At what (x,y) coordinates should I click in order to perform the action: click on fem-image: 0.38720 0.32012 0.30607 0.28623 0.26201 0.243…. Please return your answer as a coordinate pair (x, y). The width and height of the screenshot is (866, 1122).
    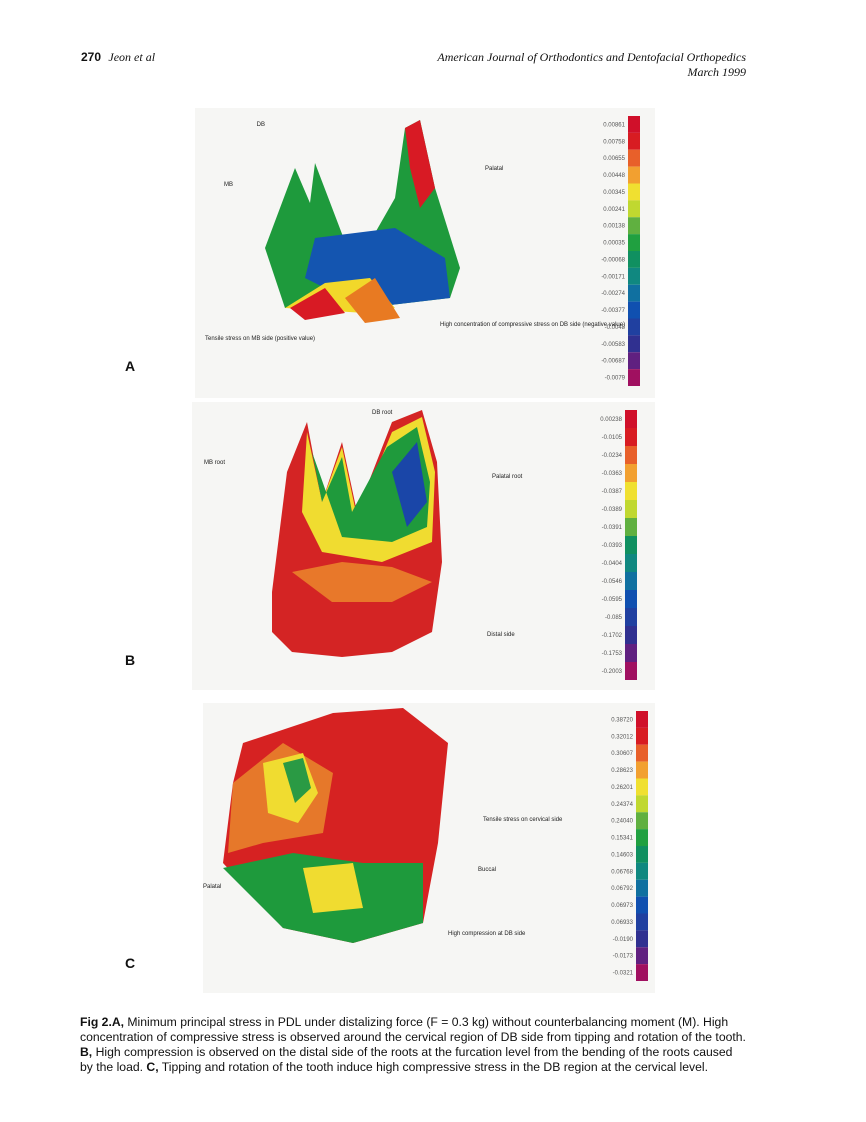
    Looking at the image, I should click on (425, 844).